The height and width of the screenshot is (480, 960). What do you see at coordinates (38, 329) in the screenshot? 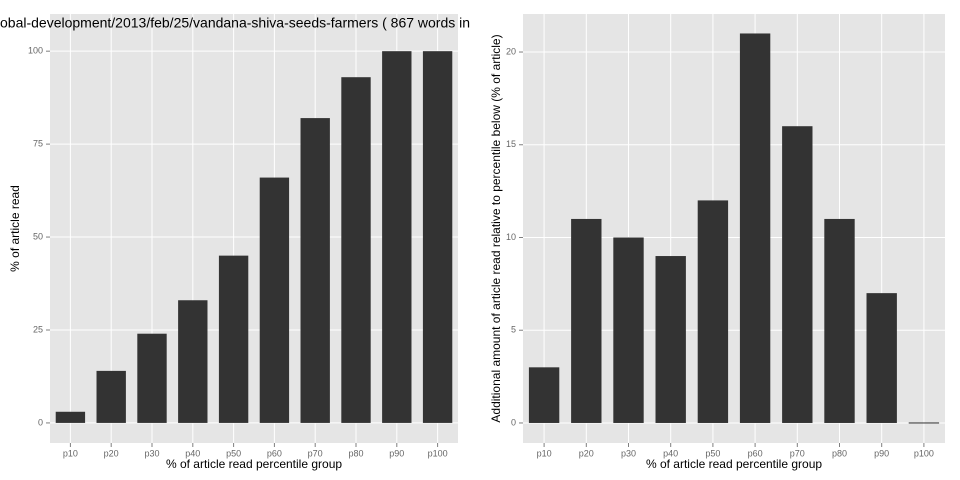
I see `y-tick-label: 25` at bounding box center [38, 329].